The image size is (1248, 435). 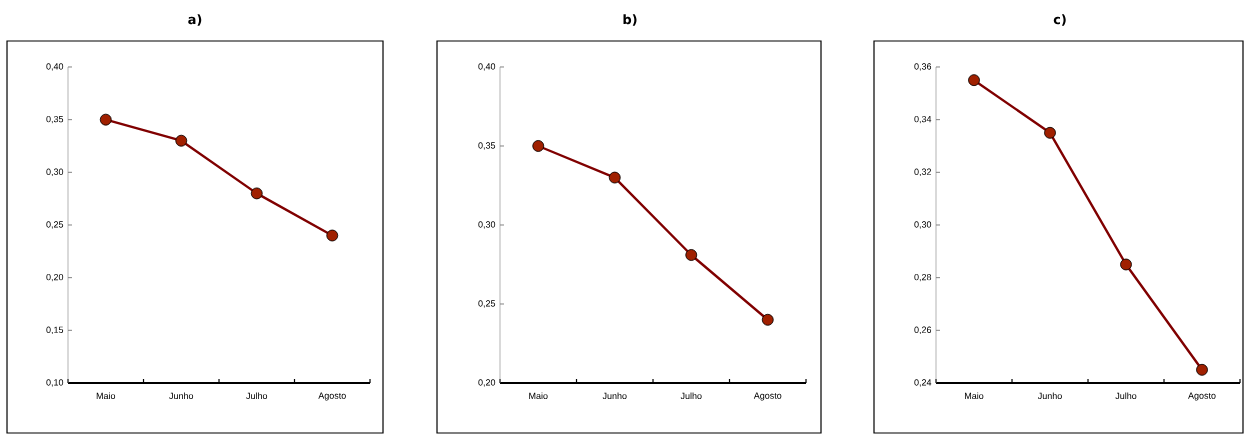 What do you see at coordinates (923, 277) in the screenshot?
I see `y-tick-label: 0,28` at bounding box center [923, 277].